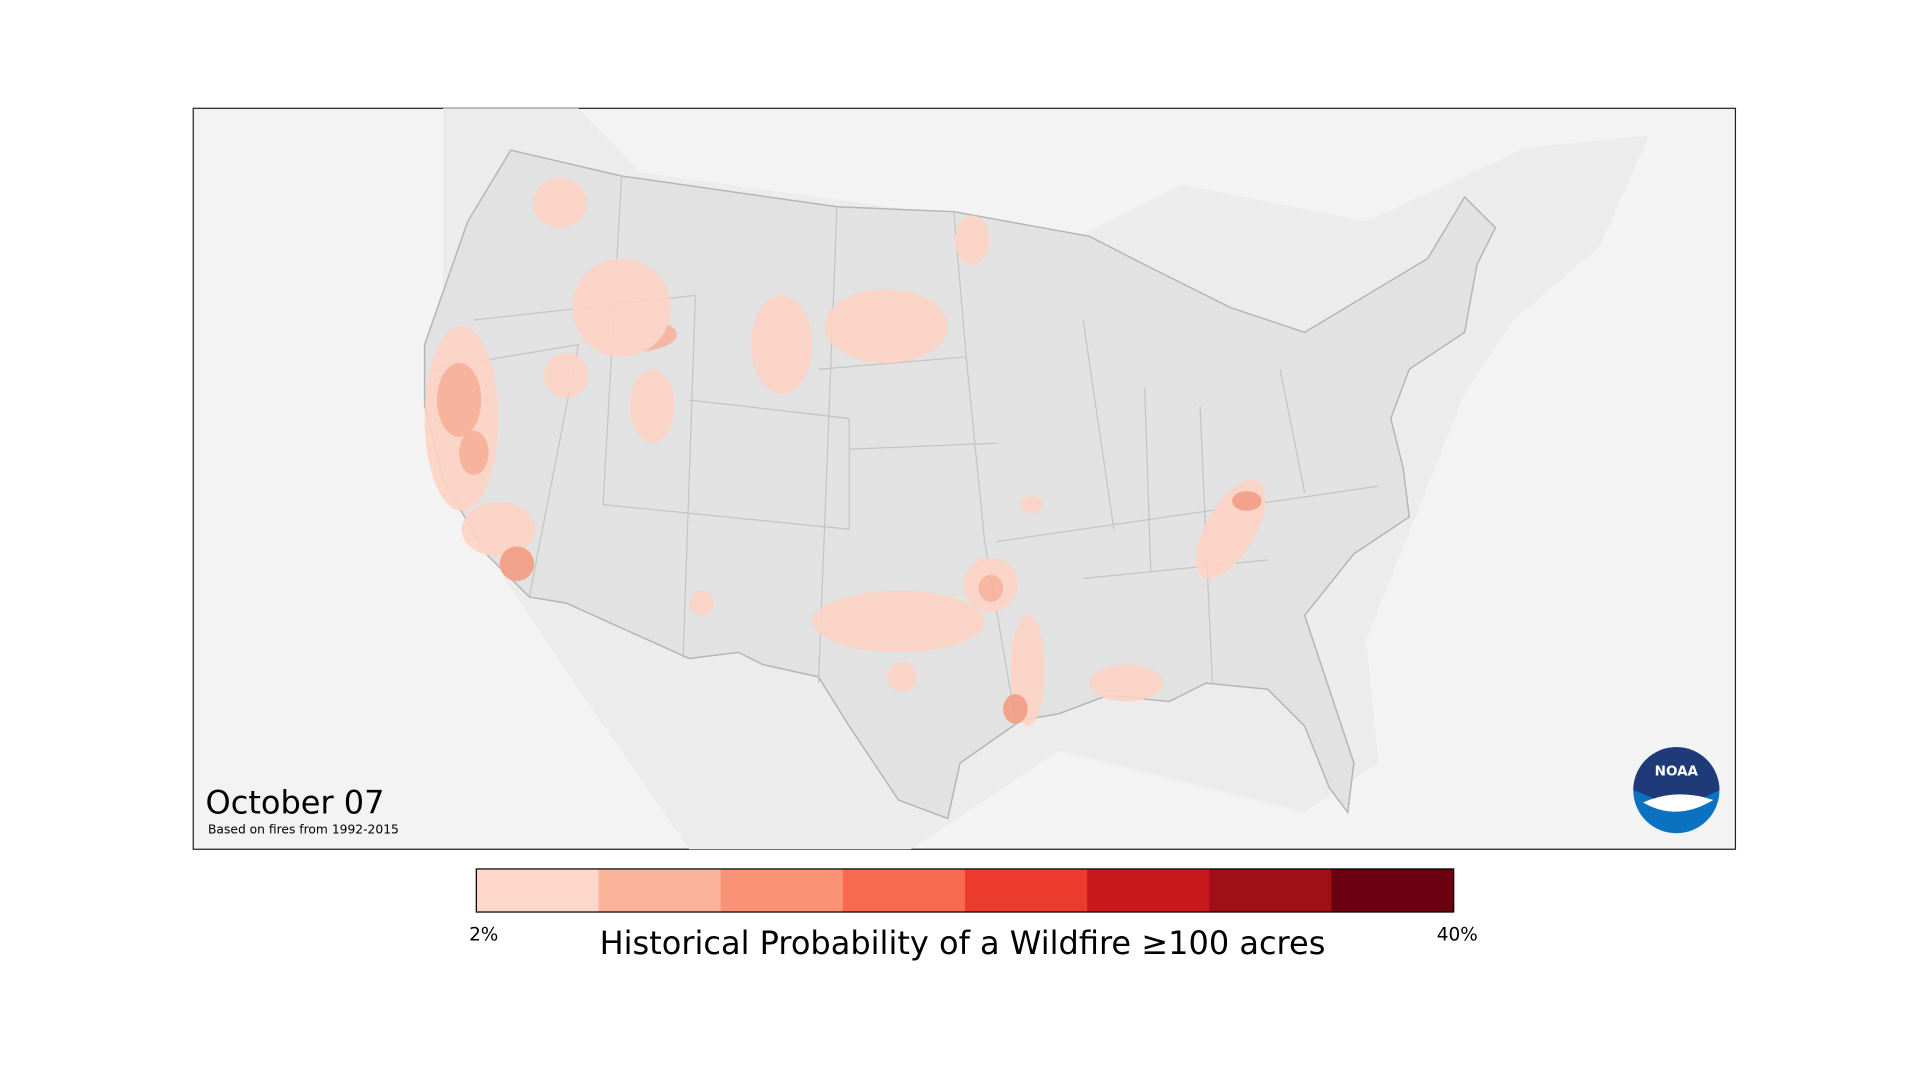 The image size is (1920, 1080). I want to click on colorbar, so click(965, 890).